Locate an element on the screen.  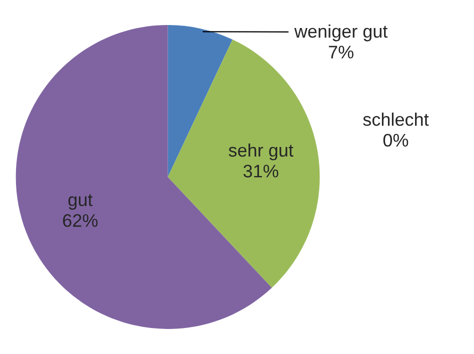
data-label: 31% is located at coordinates (260, 171).